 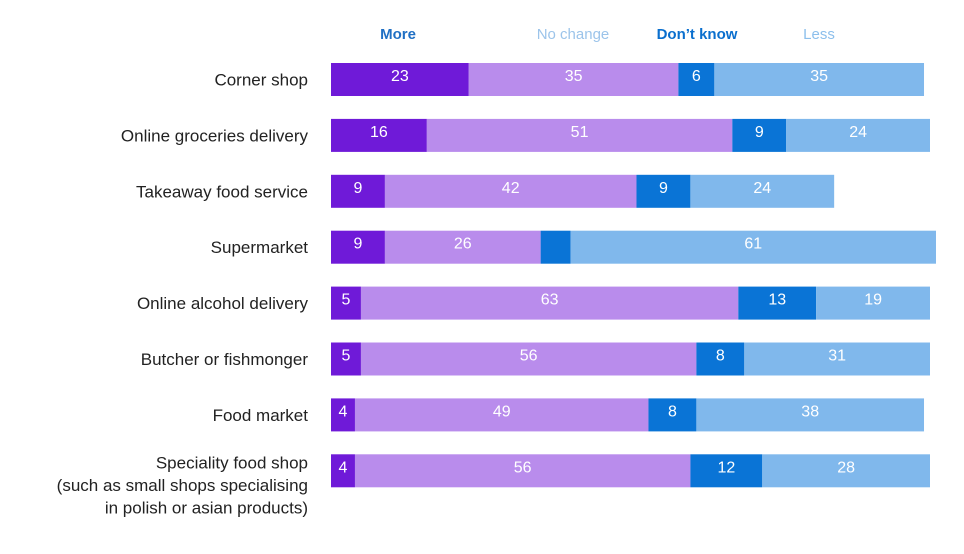 I want to click on category-label: Online alcohol delivery, so click(x=223, y=303).